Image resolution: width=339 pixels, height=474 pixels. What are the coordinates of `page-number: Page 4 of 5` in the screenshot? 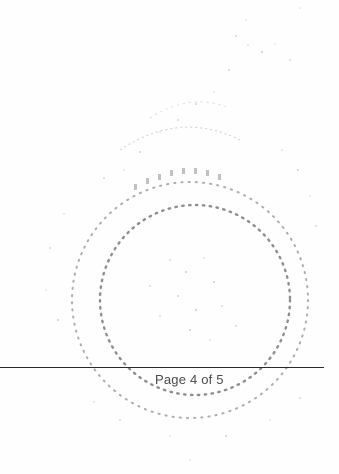 It's located at (189, 379).